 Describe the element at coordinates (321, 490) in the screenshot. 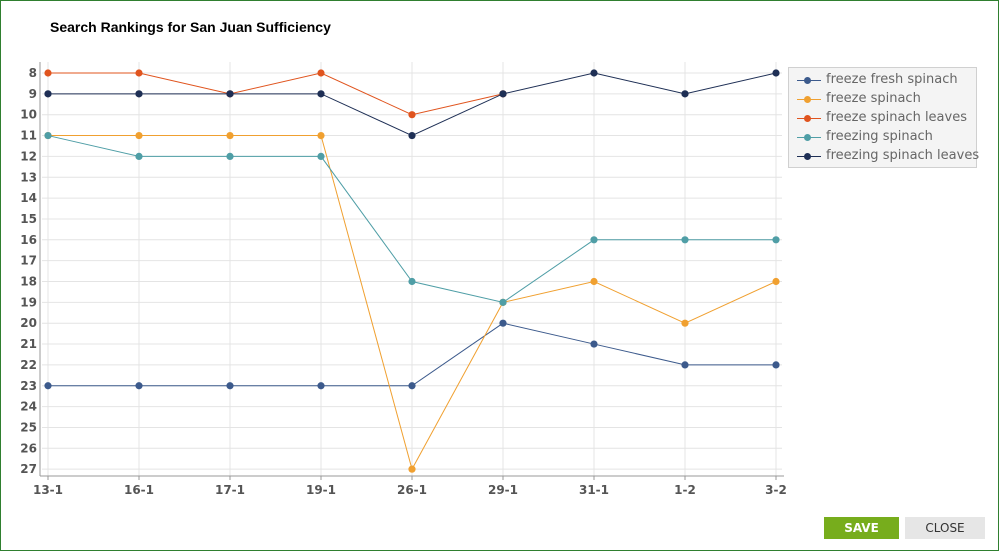

I see `x-tick-label: 19-1` at that location.